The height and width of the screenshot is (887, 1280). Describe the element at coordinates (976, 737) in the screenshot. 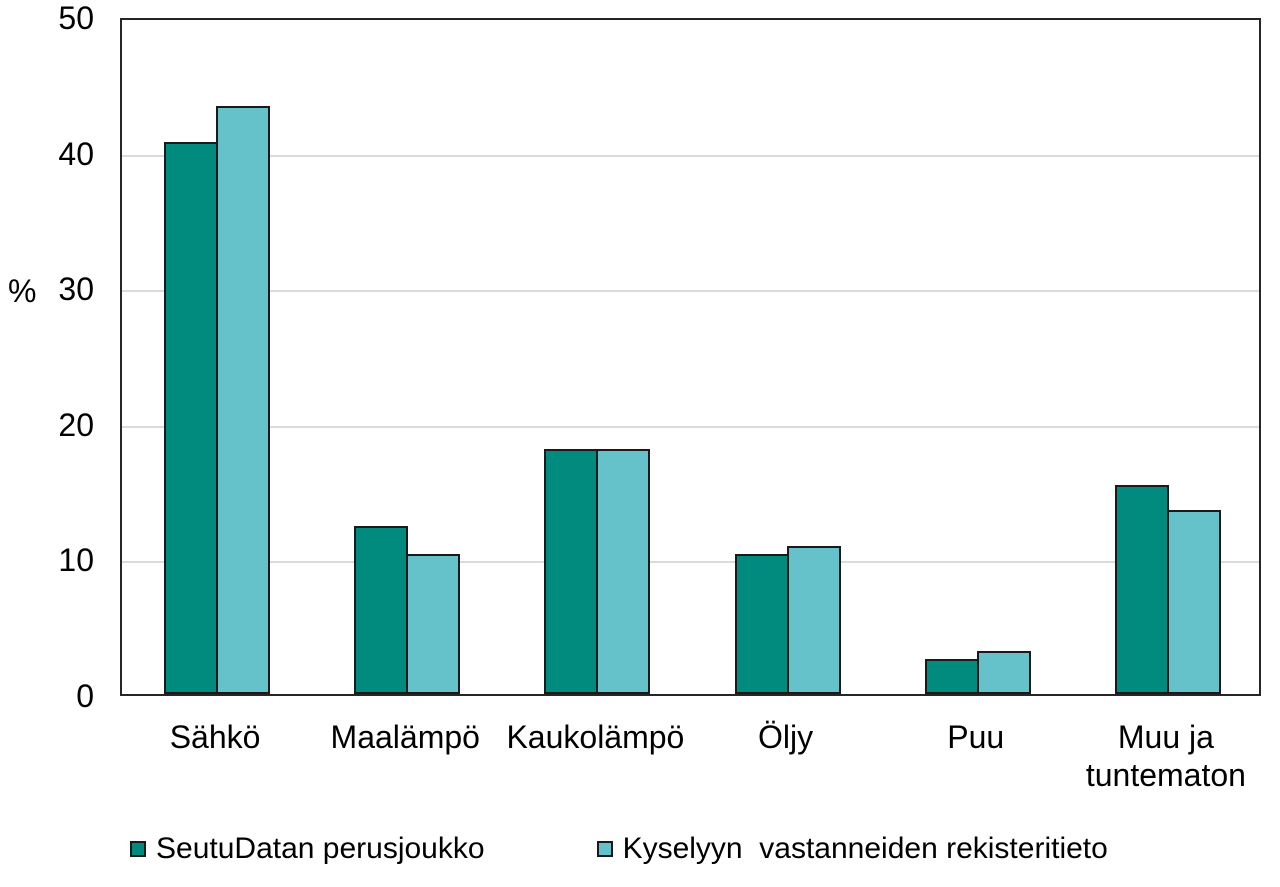

I see `x-axis-label: Puu` at that location.